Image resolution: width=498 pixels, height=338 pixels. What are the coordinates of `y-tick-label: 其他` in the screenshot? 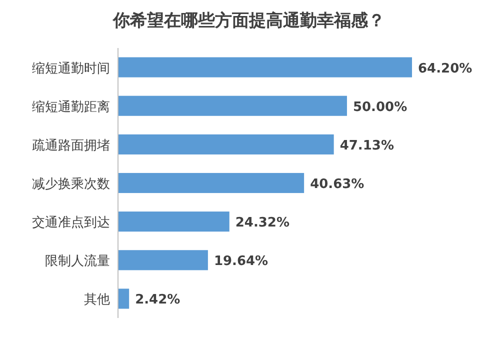 It's located at (97, 300).